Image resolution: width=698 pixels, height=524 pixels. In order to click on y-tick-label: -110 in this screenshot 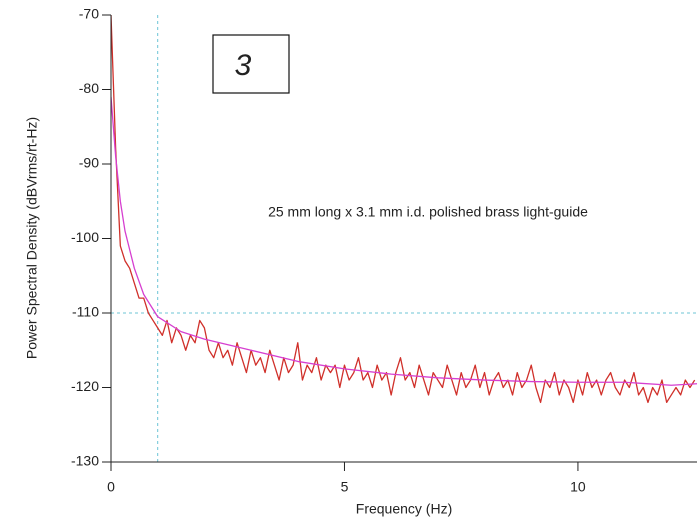, I will do `click(85, 312)`.